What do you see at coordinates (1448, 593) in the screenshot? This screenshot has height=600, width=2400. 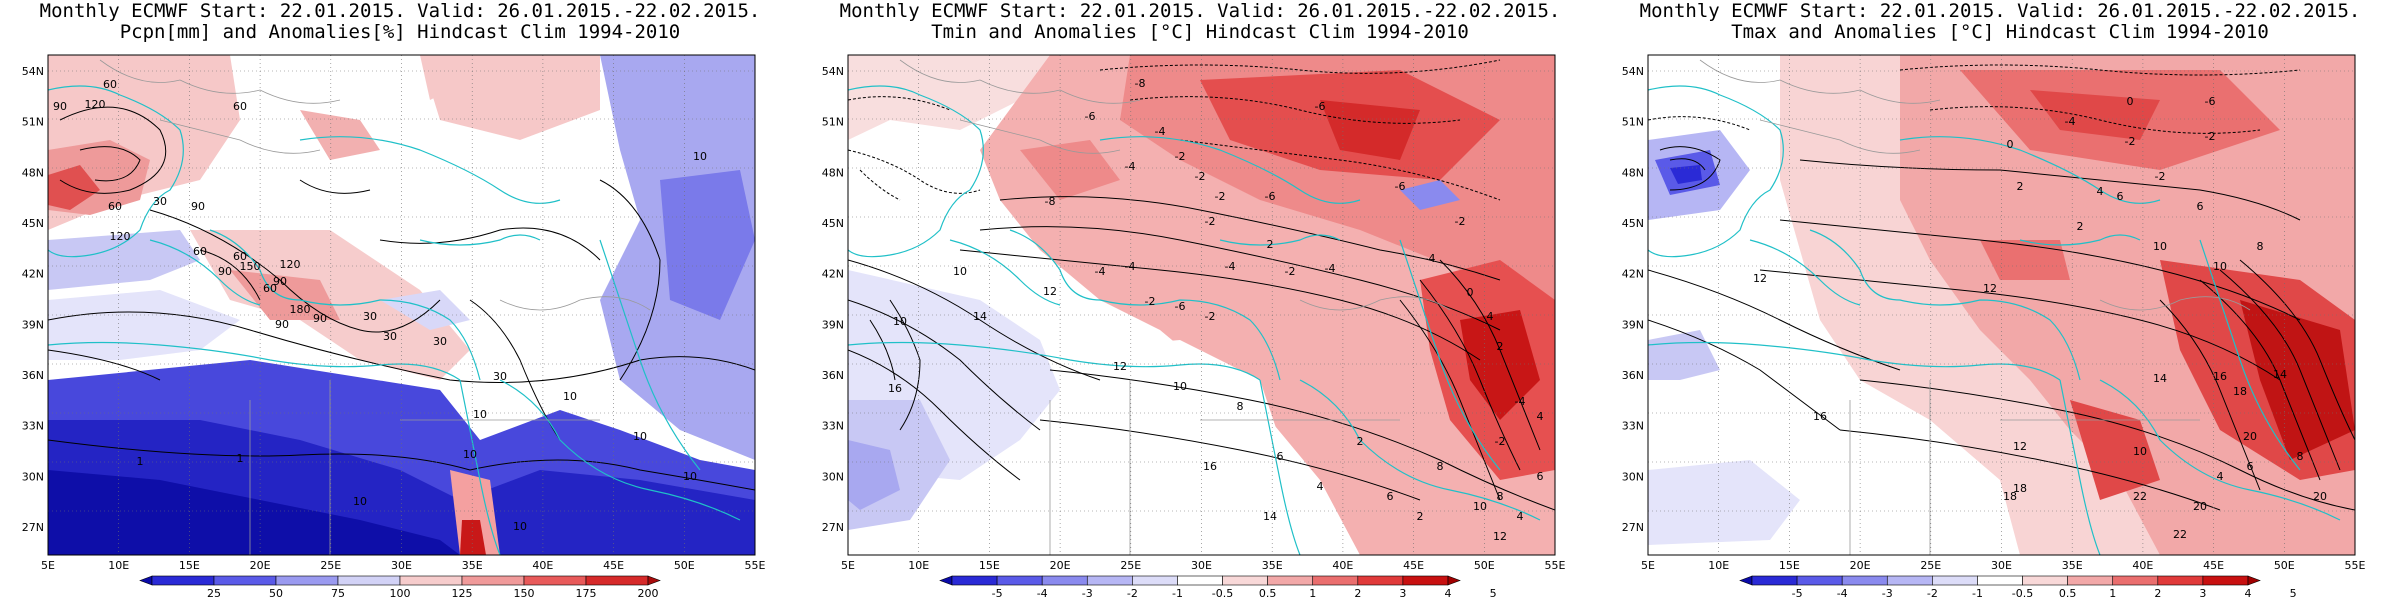 I see `colorbar-tick-label: 4` at bounding box center [1448, 593].